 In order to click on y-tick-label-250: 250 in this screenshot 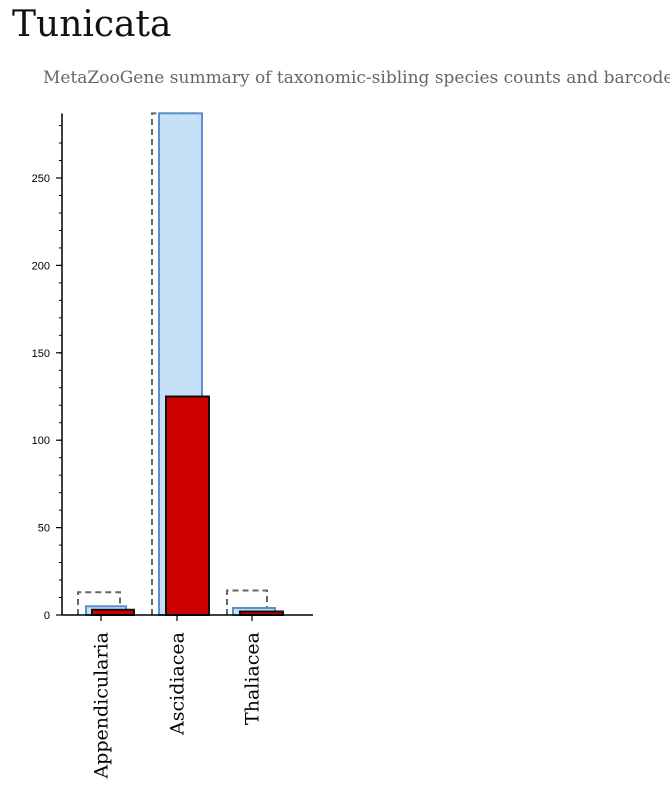, I will do `click(41, 179)`.